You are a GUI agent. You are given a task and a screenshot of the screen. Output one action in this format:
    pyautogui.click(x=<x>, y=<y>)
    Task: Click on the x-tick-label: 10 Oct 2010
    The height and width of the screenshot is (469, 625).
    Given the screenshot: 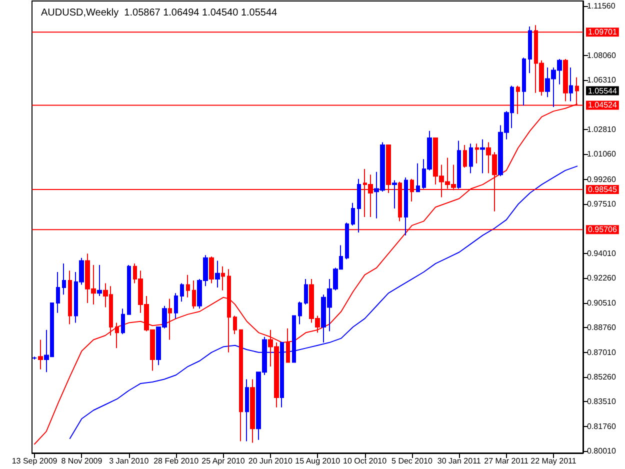 What is the action you would take?
    pyautogui.click(x=365, y=461)
    